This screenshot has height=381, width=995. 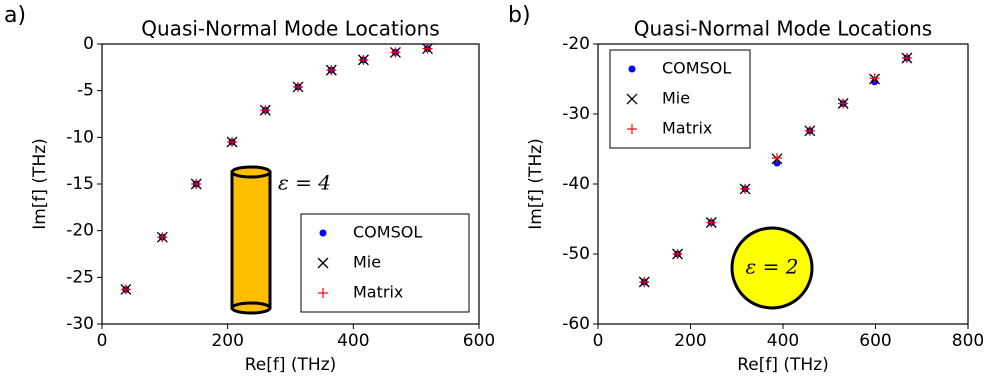 What do you see at coordinates (80, 137) in the screenshot?
I see `y-tick-label: -10` at bounding box center [80, 137].